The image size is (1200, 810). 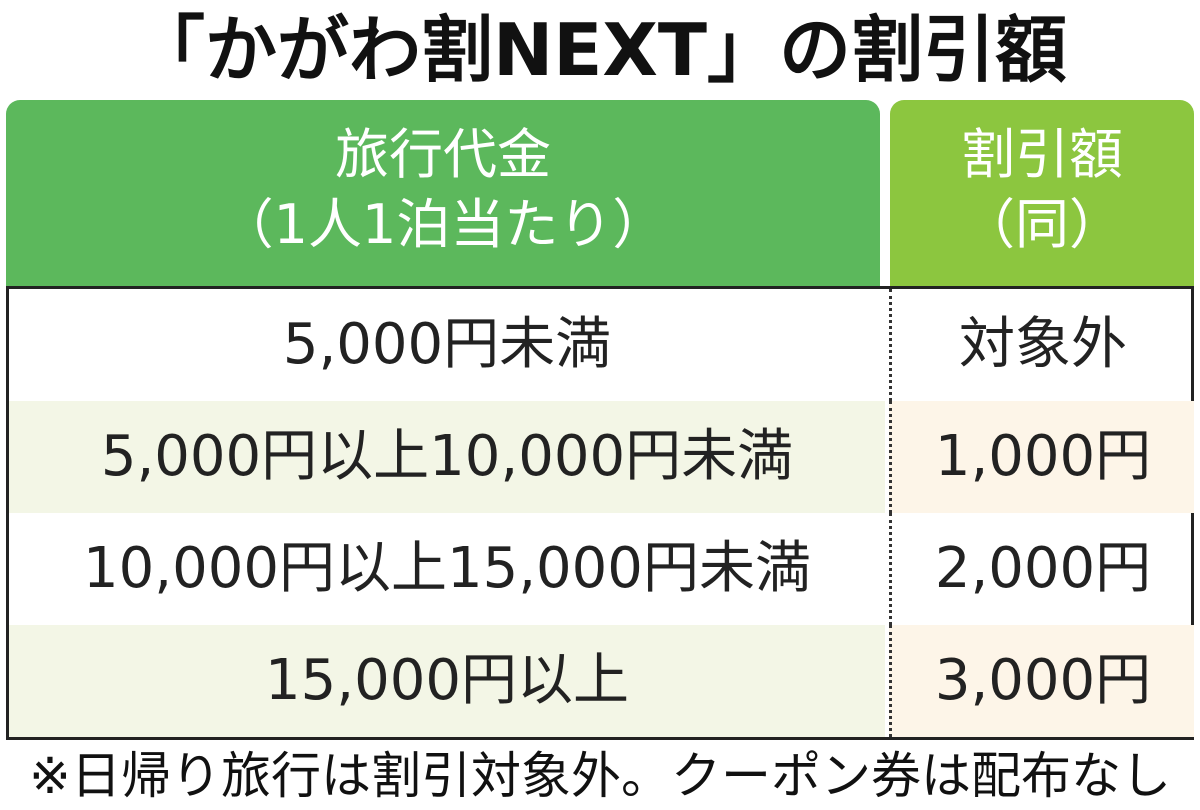 I want to click on row: 10,000円以上15,000円未満 2,000円, so click(x=600, y=569).